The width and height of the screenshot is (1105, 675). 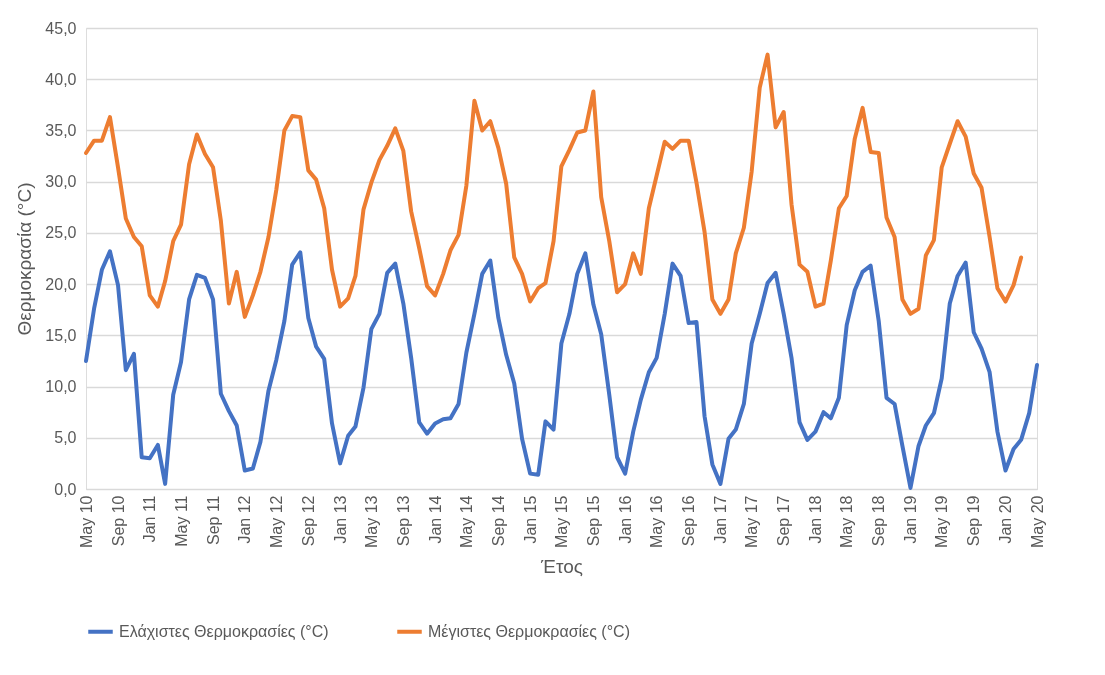 I want to click on y-tick-label: 45,0, so click(x=61, y=28).